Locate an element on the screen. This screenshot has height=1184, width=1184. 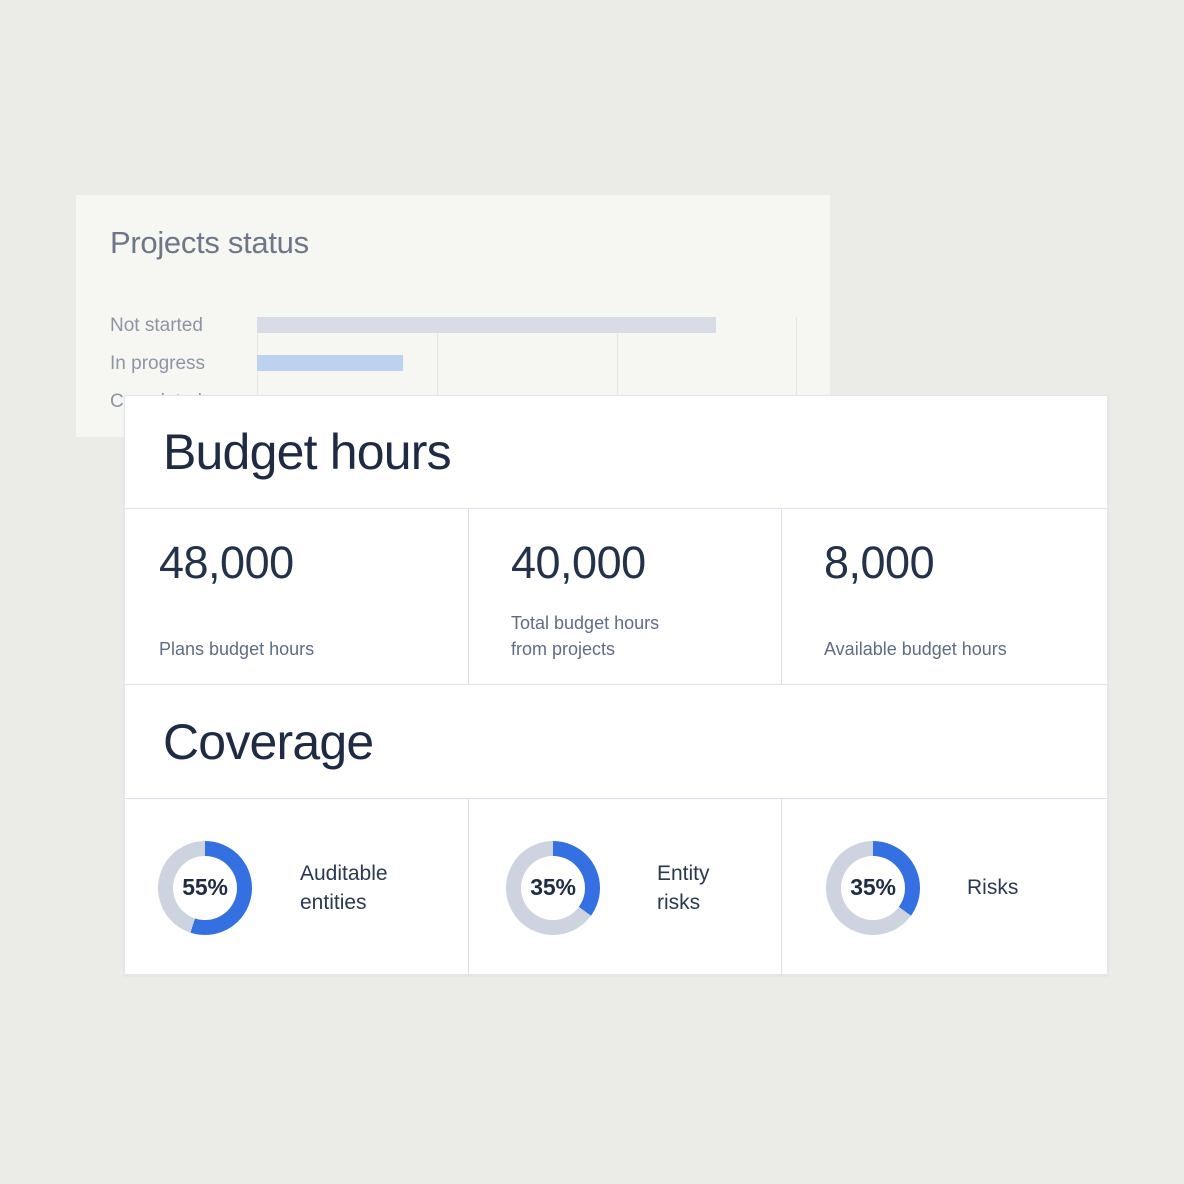
coverage-auditable-entities: 55% Auditable entities is located at coordinates (297, 887).